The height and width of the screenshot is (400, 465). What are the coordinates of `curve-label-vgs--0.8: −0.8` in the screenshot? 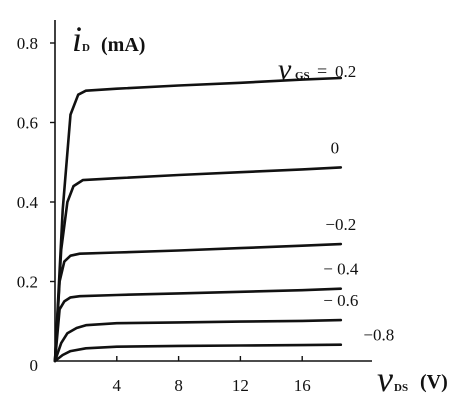 It's located at (378, 335).